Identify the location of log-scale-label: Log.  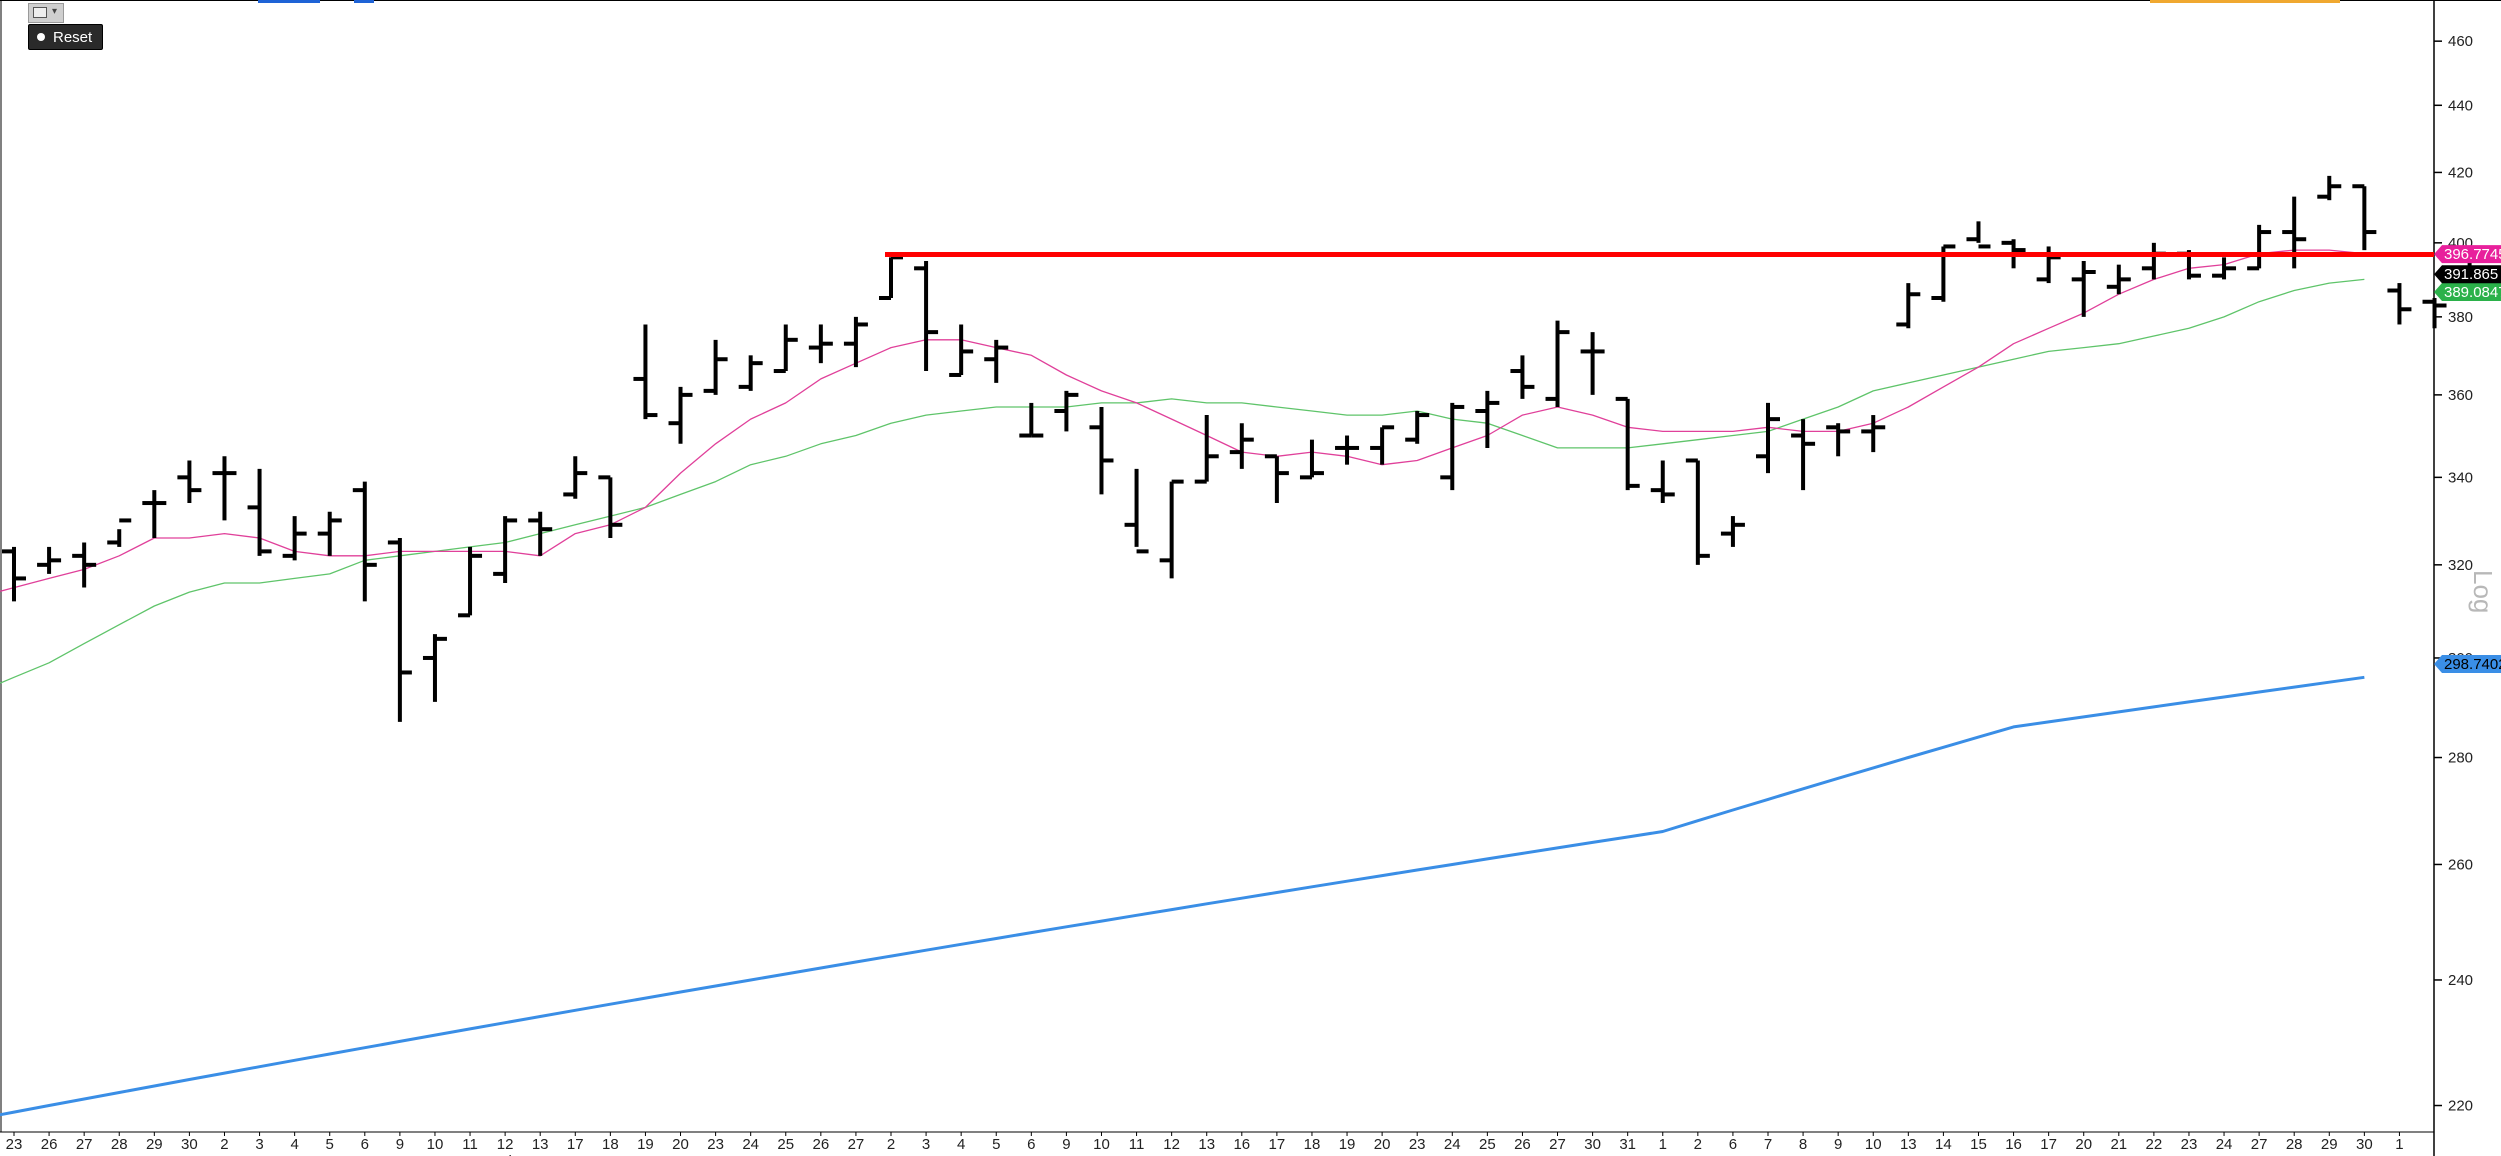
(2483, 591).